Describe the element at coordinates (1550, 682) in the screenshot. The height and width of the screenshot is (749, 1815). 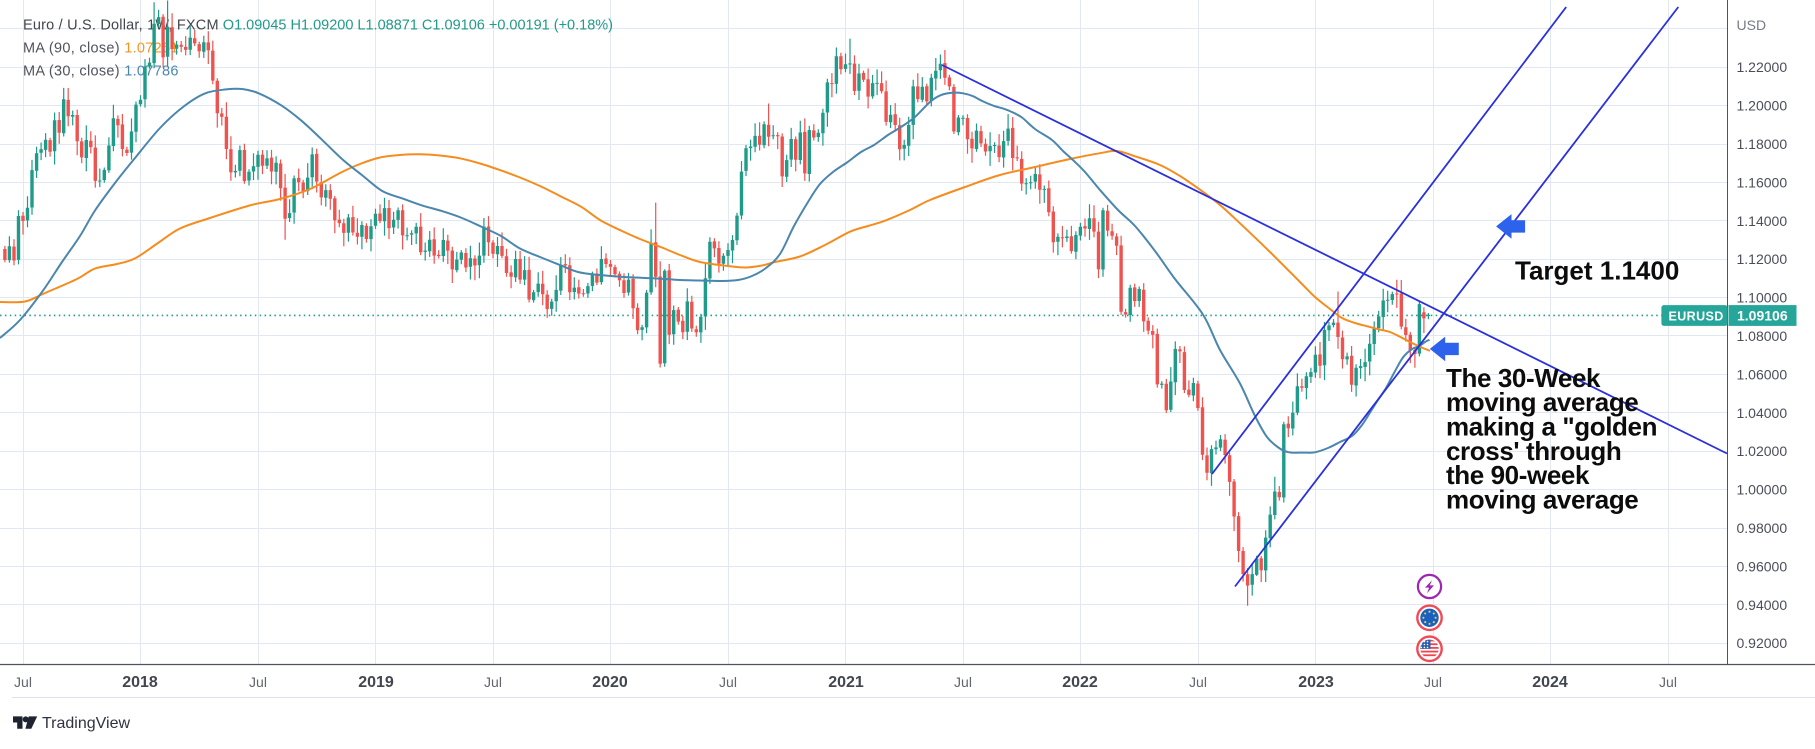
I see `svg-text: 2024` at that location.